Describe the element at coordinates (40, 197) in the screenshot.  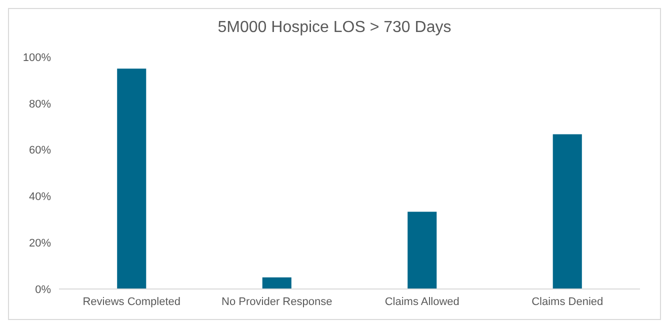
I see `y-tick-label: 40%` at that location.